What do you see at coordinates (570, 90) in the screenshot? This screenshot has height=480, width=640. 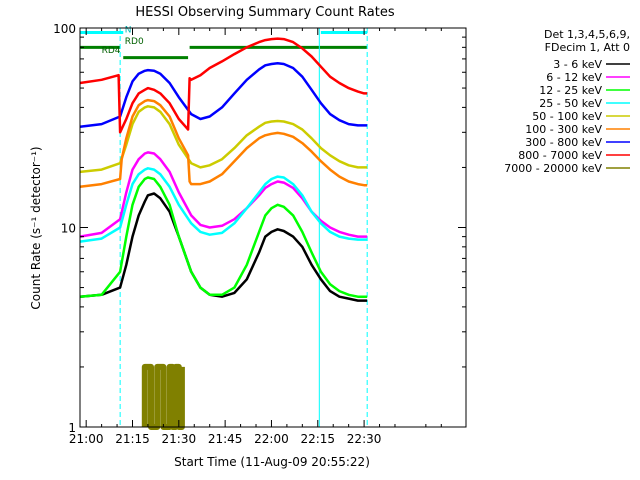 I see `legend-entry-label: 12 - 25 keV` at bounding box center [570, 90].